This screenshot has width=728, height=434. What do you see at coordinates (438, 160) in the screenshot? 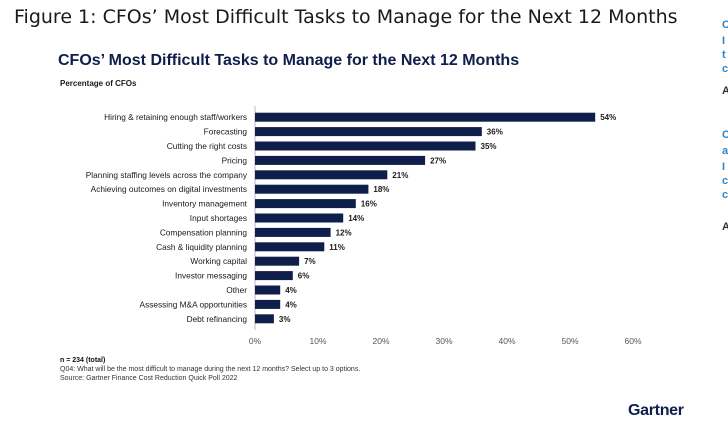
I see `data-label: 27%` at bounding box center [438, 160].